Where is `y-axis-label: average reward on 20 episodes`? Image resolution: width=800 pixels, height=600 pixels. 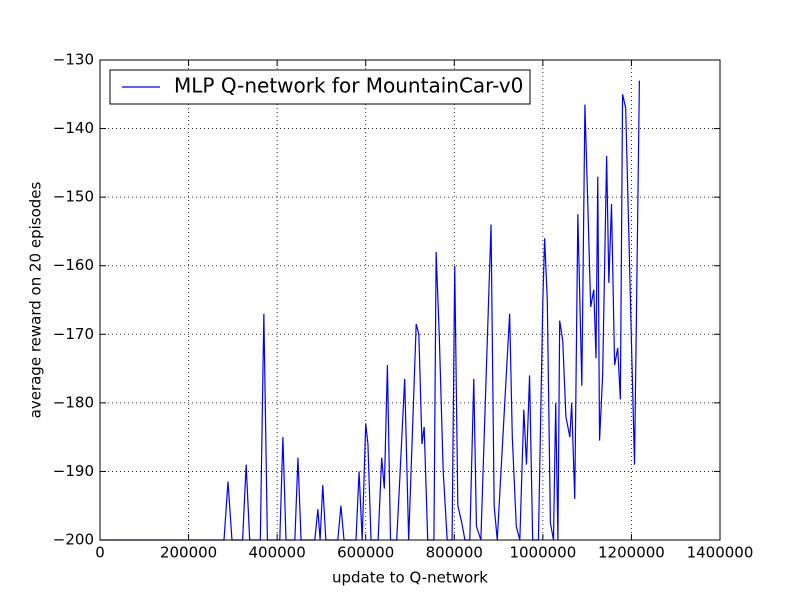 y-axis-label: average reward on 20 episodes is located at coordinates (36, 299).